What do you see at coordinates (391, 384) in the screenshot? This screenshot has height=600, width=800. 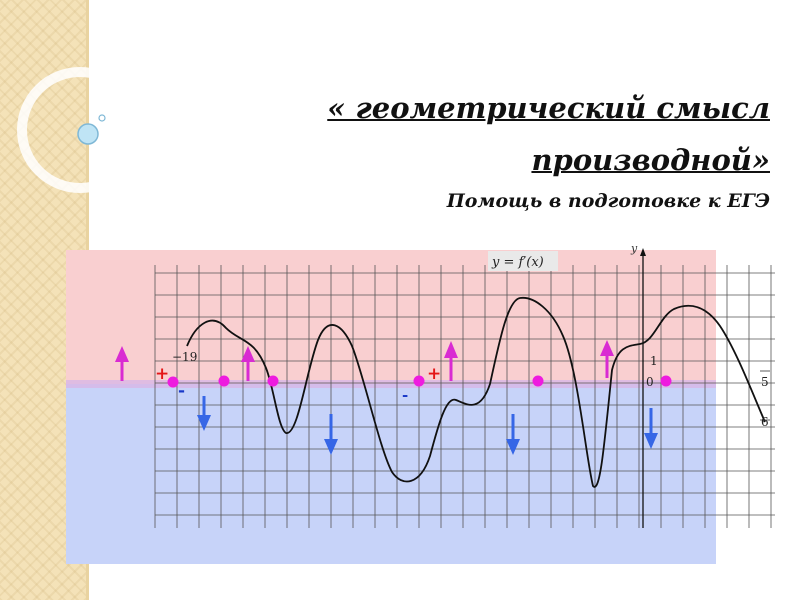 I see `x-axis-band` at bounding box center [391, 384].